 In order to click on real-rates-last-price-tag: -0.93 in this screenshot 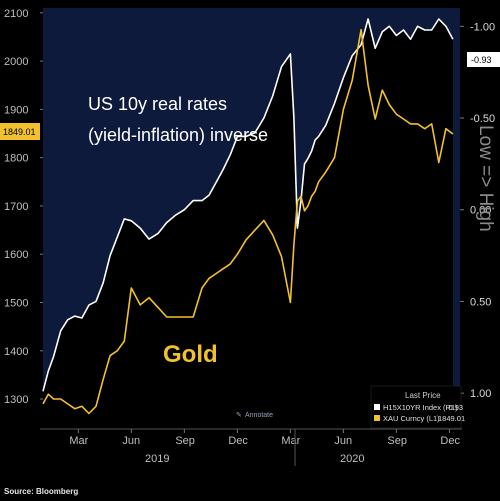, I will do `click(483, 59)`.